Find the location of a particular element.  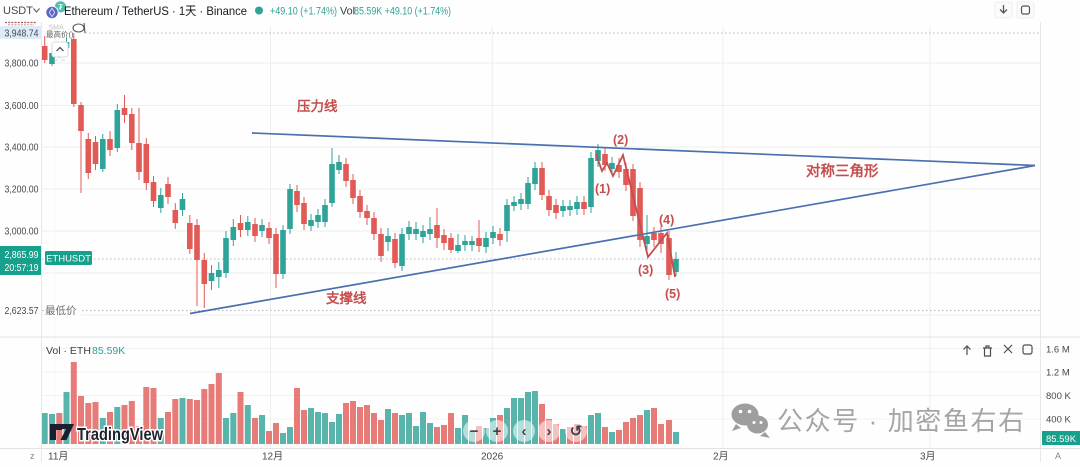

svg-text: 最高价() is located at coordinates (60, 34).